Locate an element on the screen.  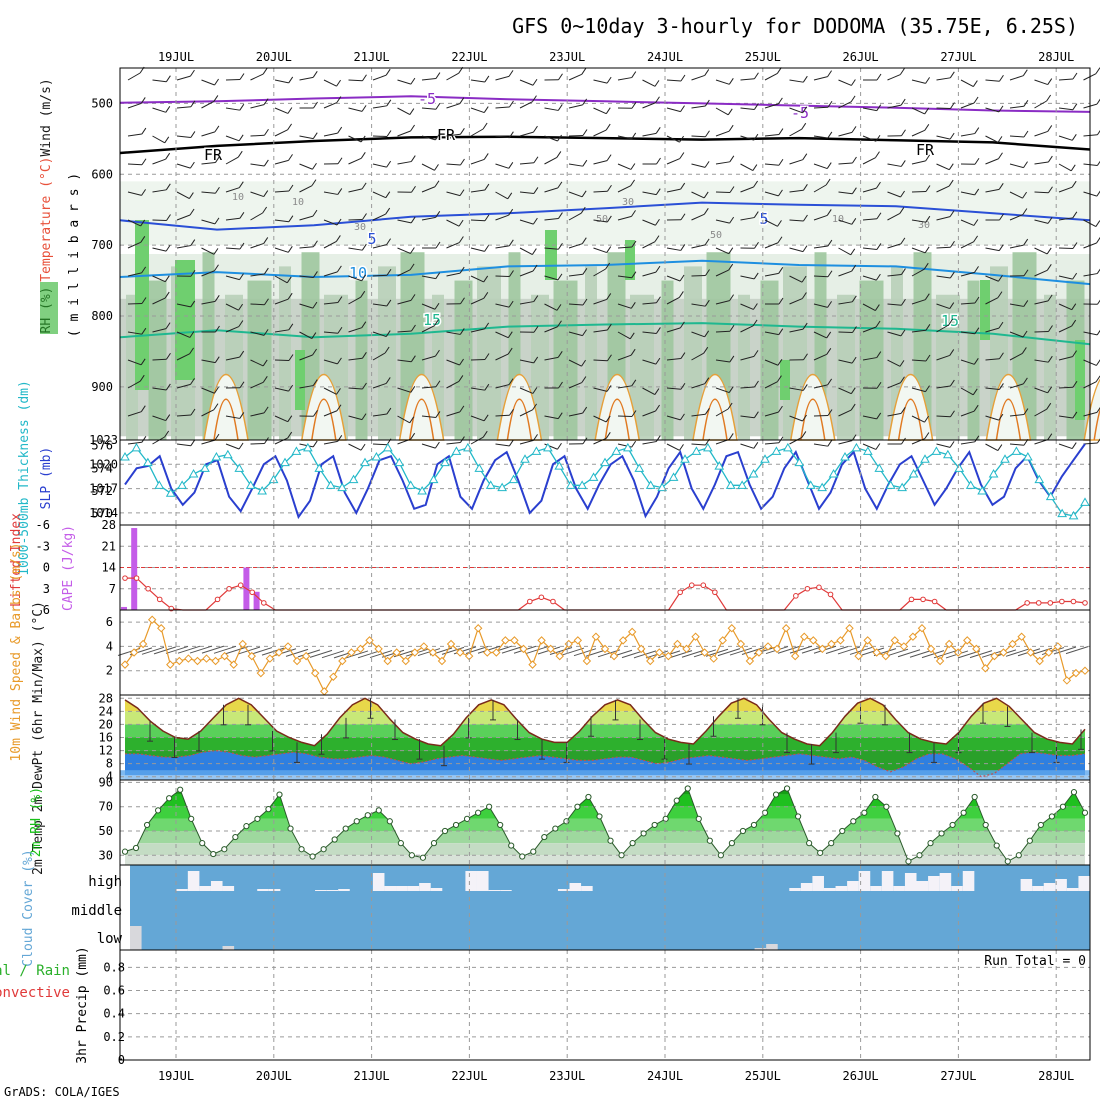
precip-tick-label: 0.6 is located at coordinates (114, 991).